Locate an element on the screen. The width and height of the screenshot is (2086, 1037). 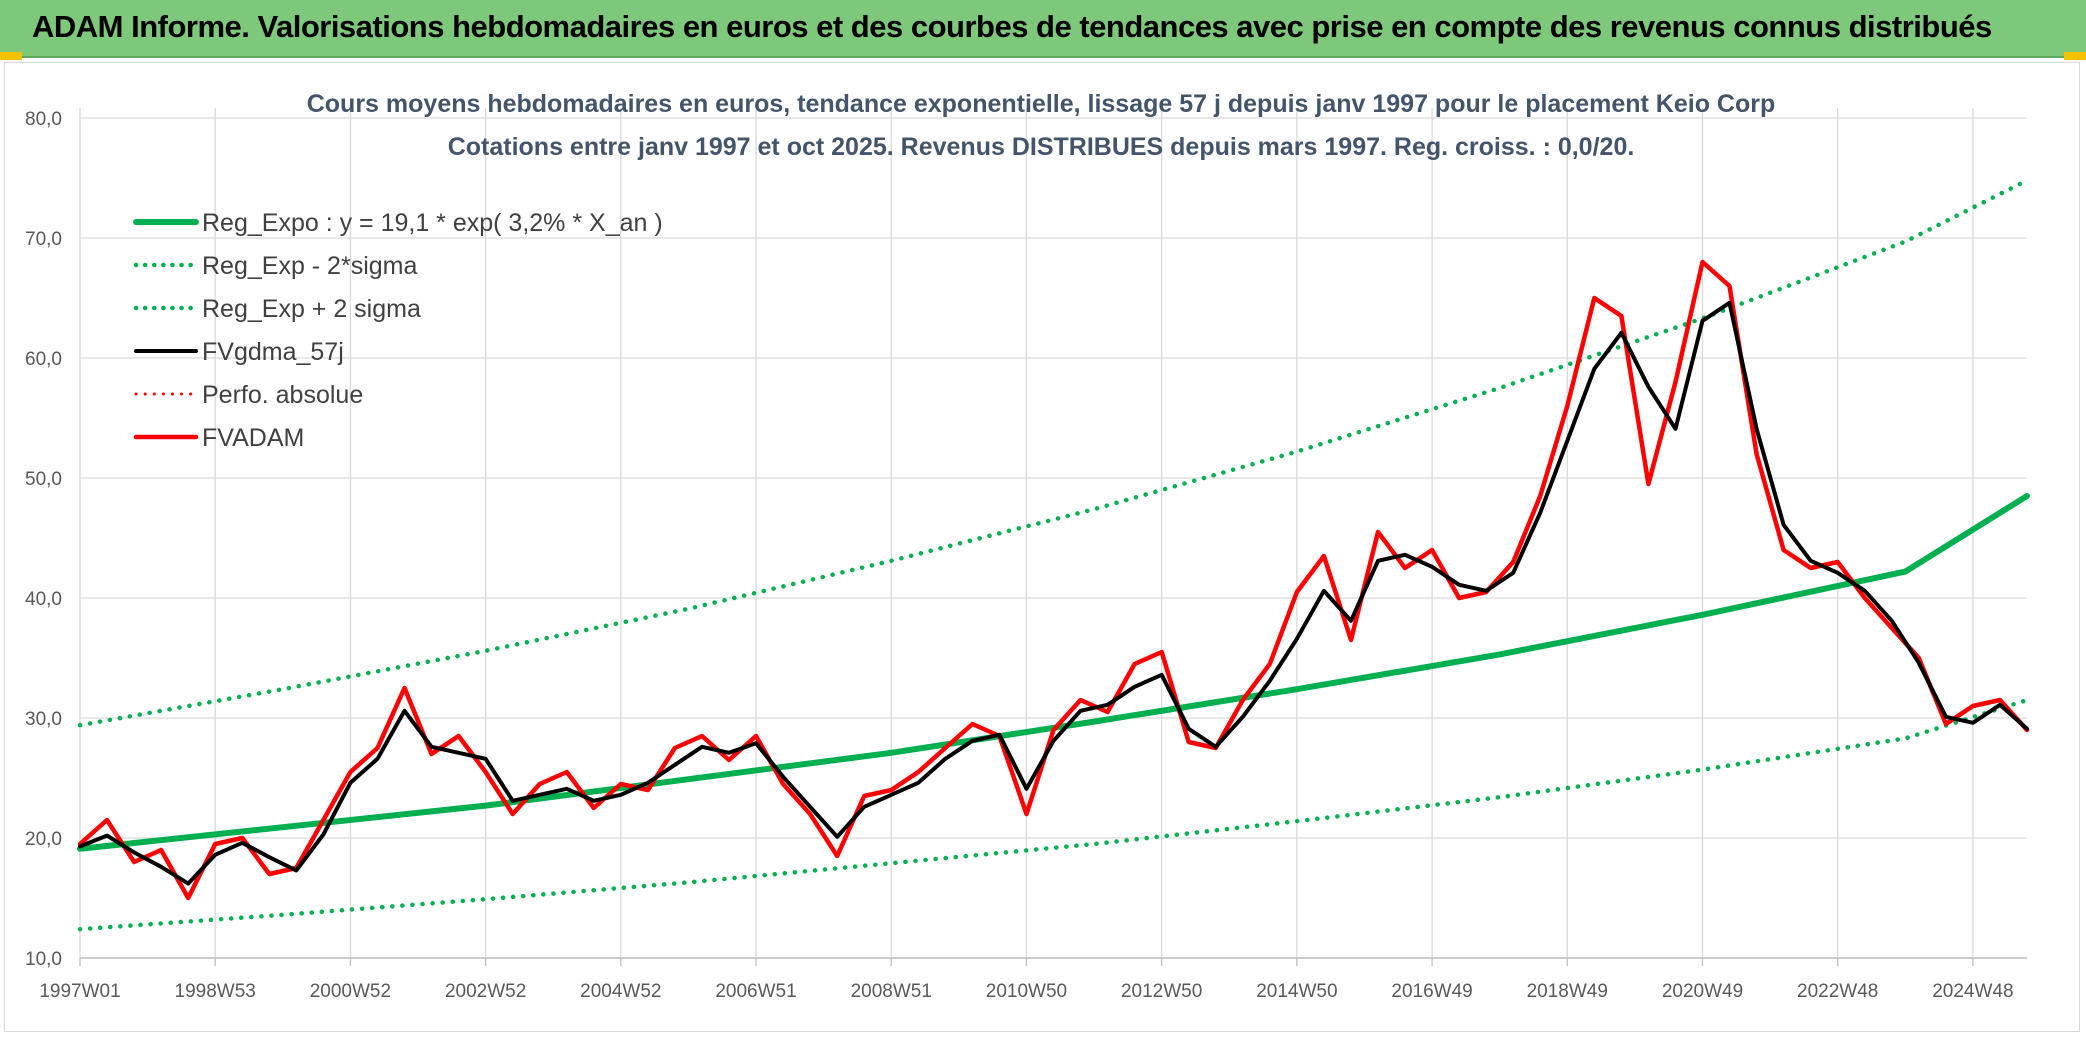
x-tick-label: 2008W51 is located at coordinates (891, 991).